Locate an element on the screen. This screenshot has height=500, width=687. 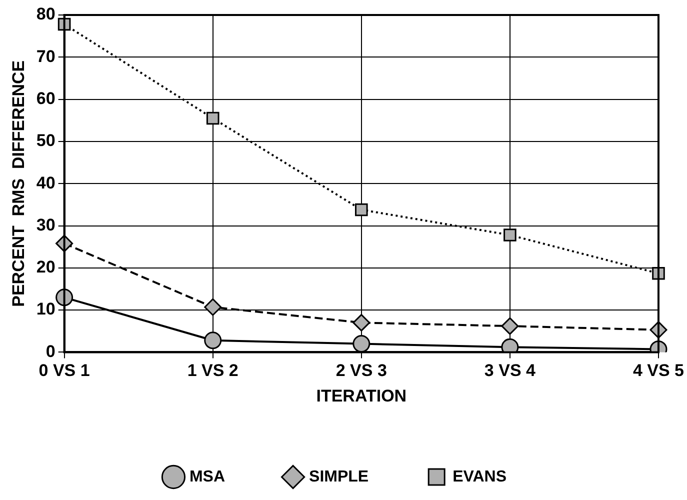
x-tick-label: 3 VS 4 is located at coordinates (510, 370).